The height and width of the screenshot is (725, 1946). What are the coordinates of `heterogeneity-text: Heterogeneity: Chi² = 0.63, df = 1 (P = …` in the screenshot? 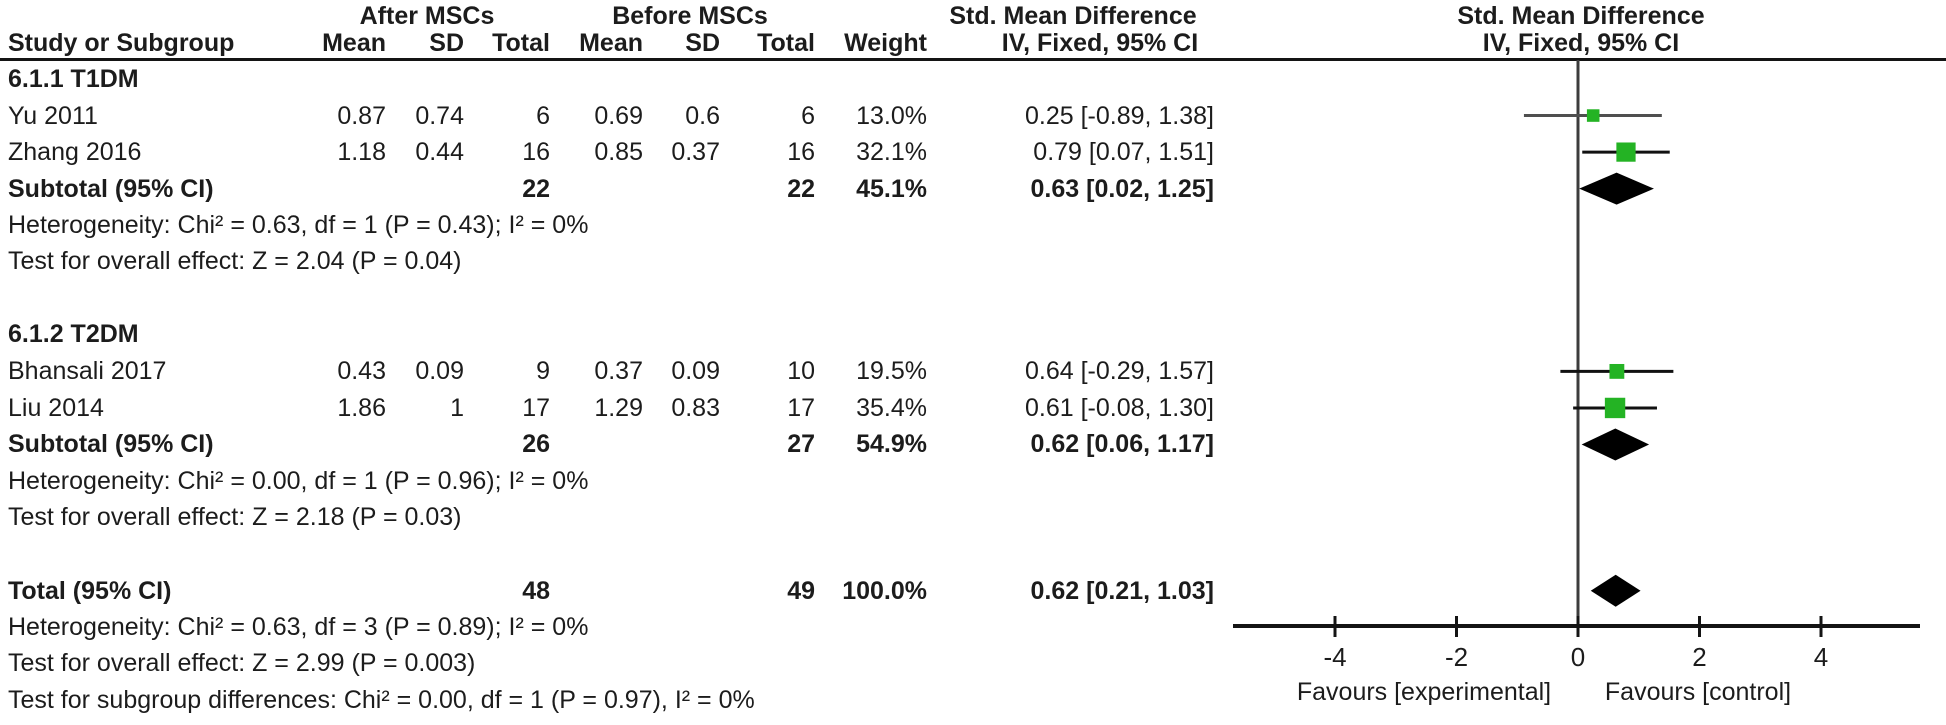 It's located at (298, 225).